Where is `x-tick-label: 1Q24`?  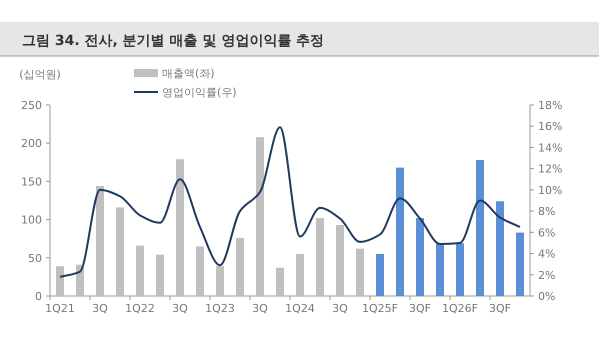 x-tick-label: 1Q24 is located at coordinates (300, 308).